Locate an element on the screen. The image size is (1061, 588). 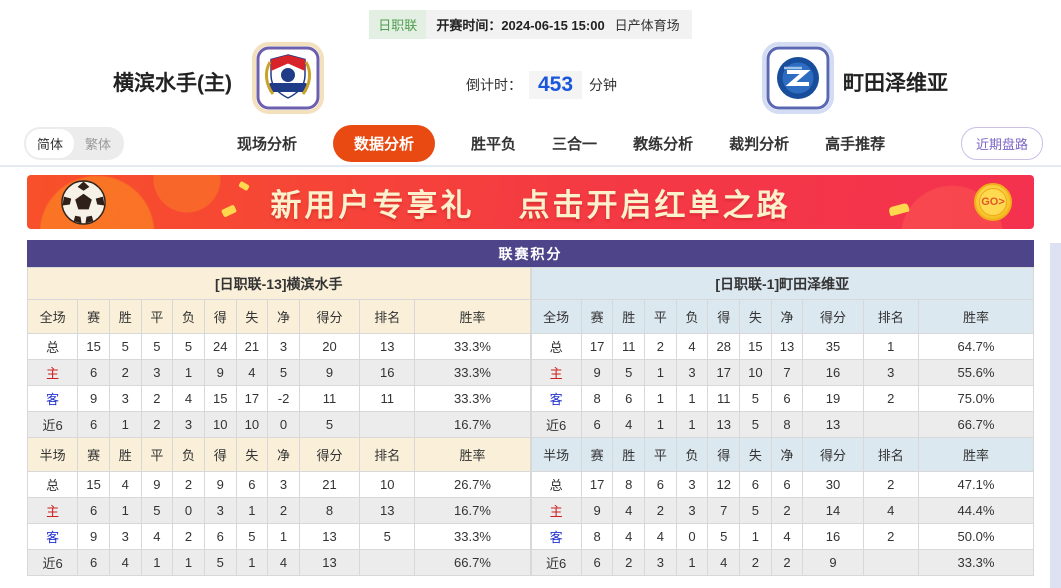
tab-胜平负: 胜平负 is located at coordinates (494, 144).